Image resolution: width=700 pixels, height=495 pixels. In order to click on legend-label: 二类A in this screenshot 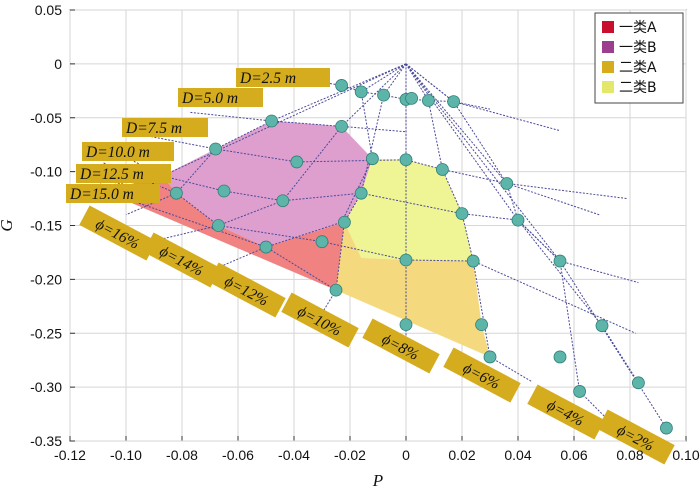, I will do `click(638, 68)`.